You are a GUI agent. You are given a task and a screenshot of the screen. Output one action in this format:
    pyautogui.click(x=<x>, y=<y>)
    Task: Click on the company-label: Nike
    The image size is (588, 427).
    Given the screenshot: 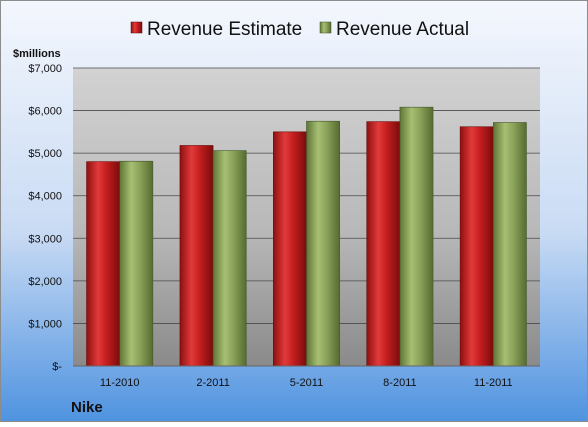 What is the action you would take?
    pyautogui.click(x=87, y=407)
    